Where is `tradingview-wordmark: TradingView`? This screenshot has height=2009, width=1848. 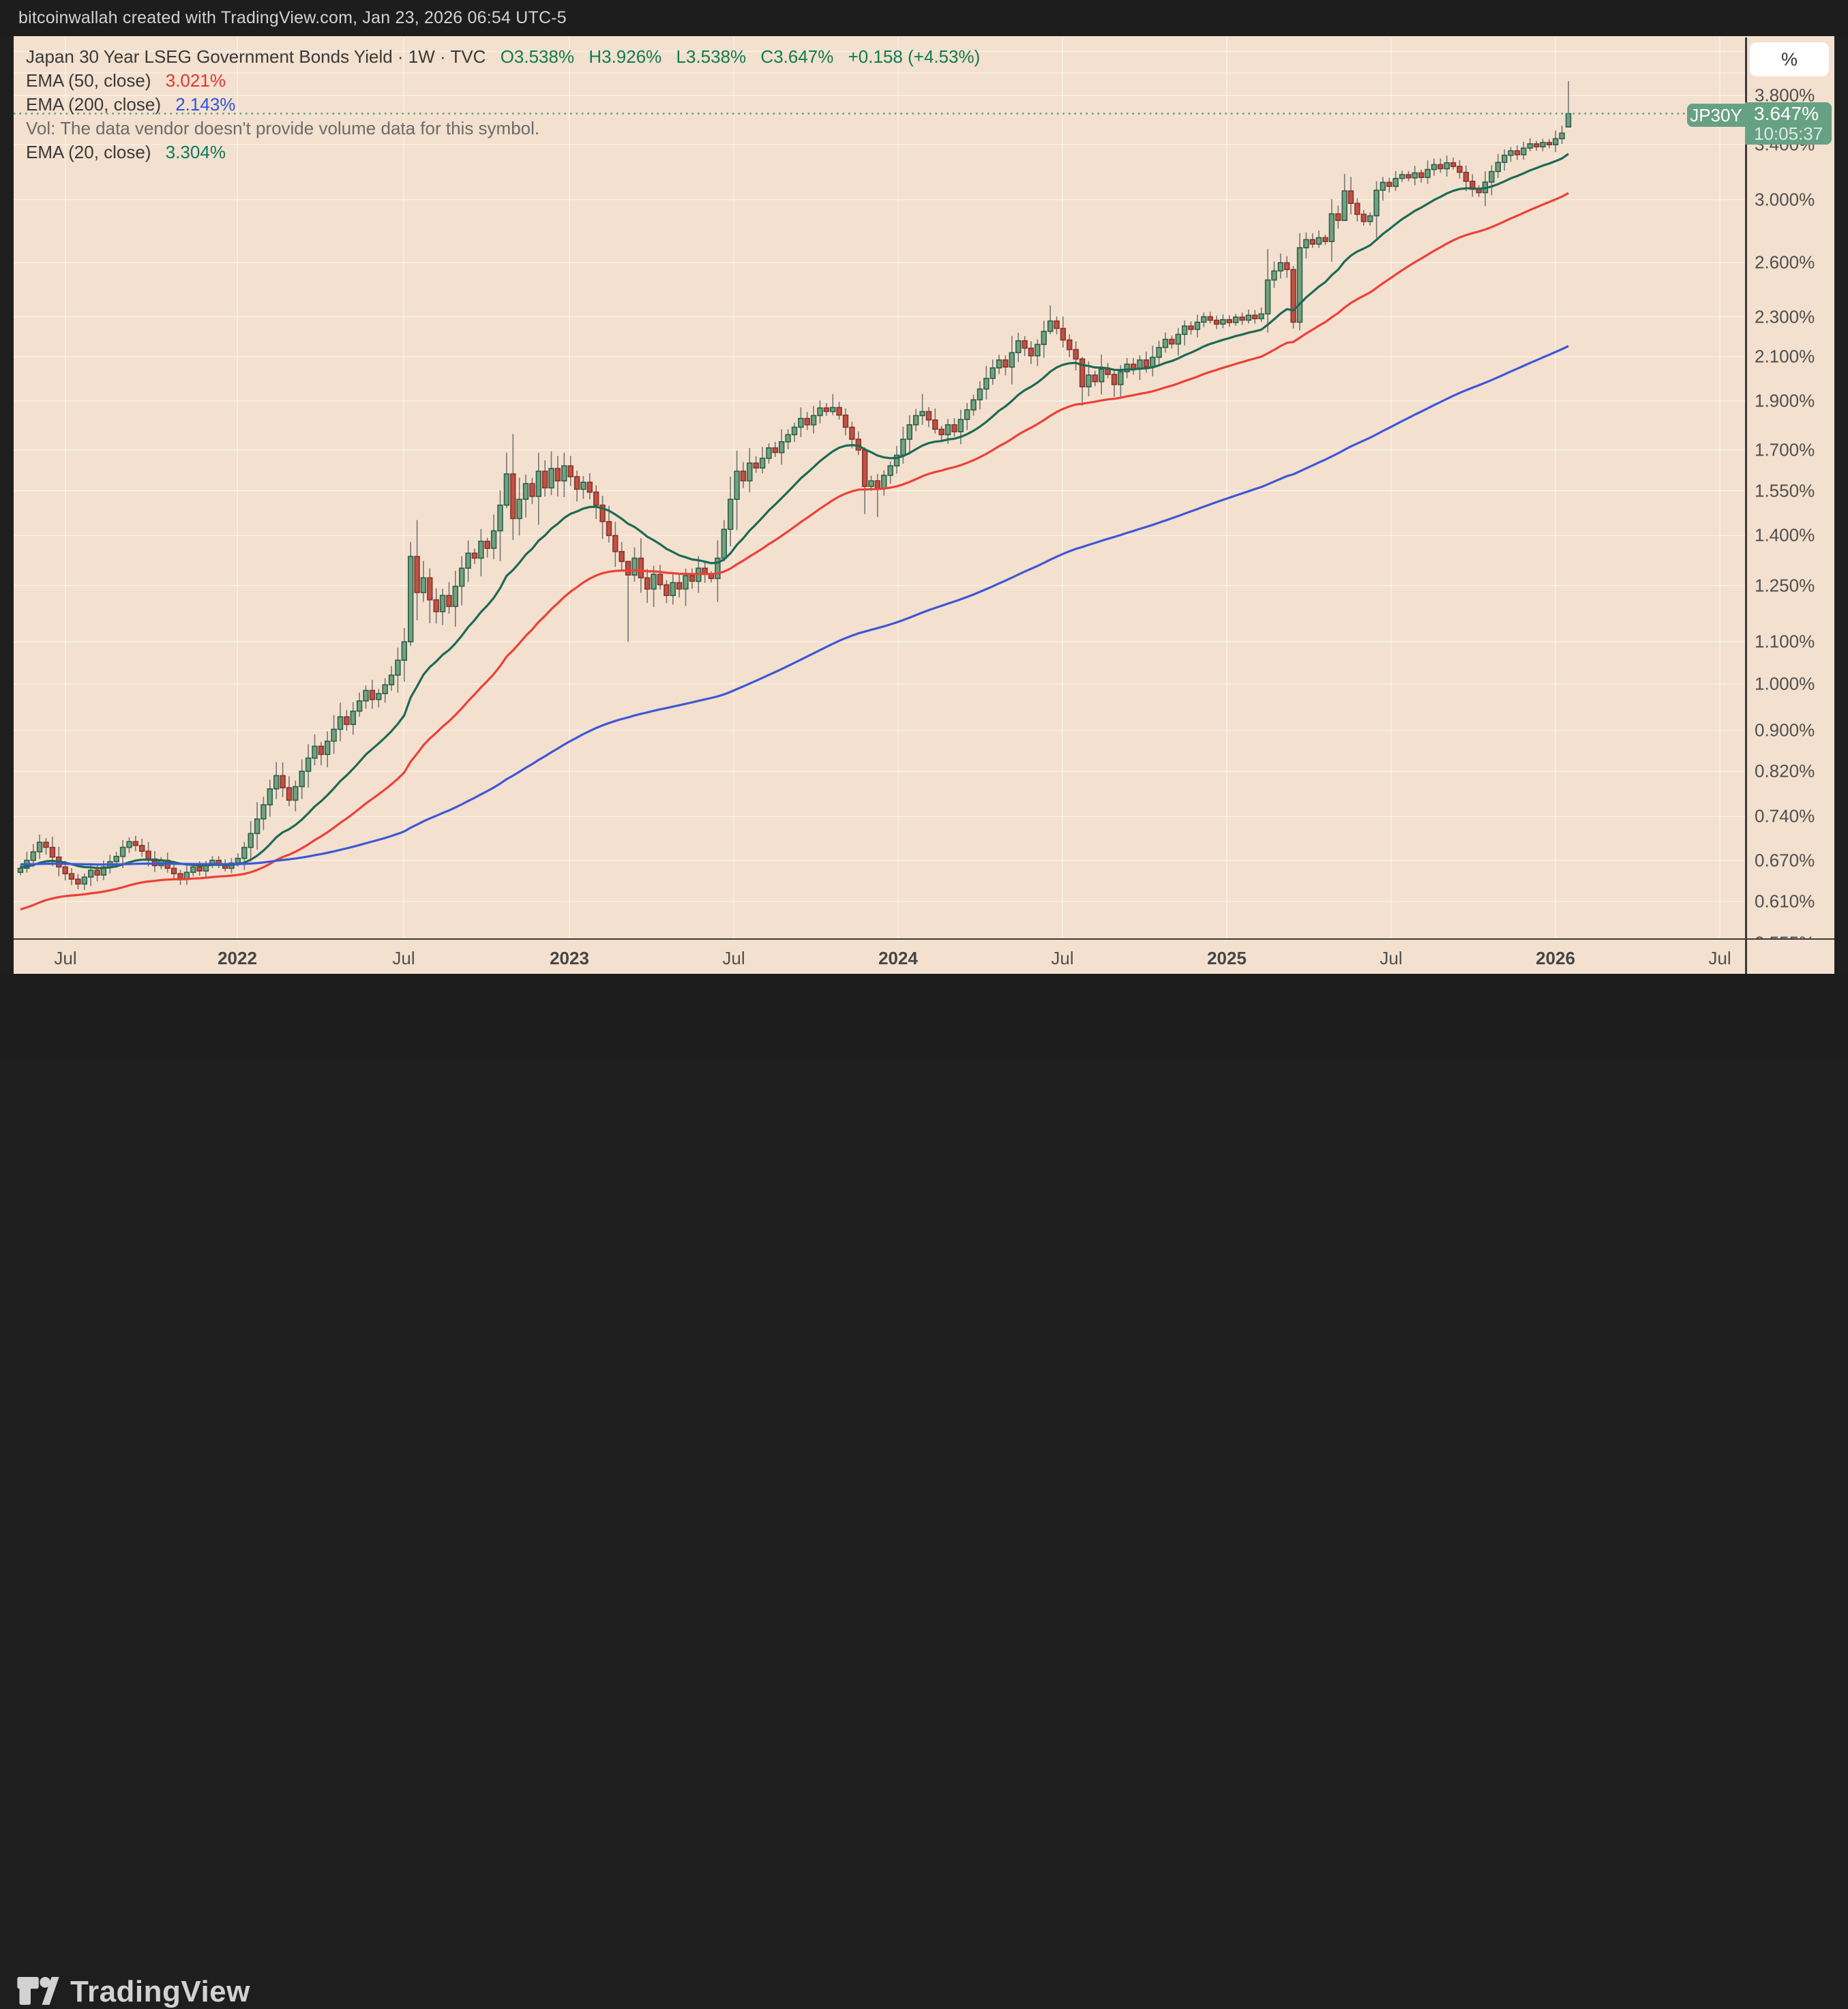
tradingview-wordmark: TradingView is located at coordinates (160, 1992).